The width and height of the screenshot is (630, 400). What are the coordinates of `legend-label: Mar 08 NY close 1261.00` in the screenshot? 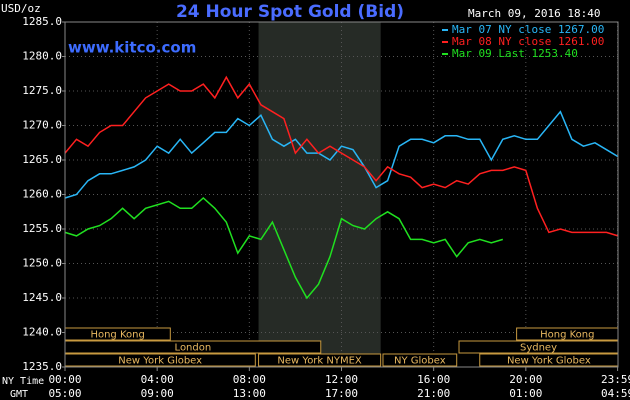 It's located at (528, 41).